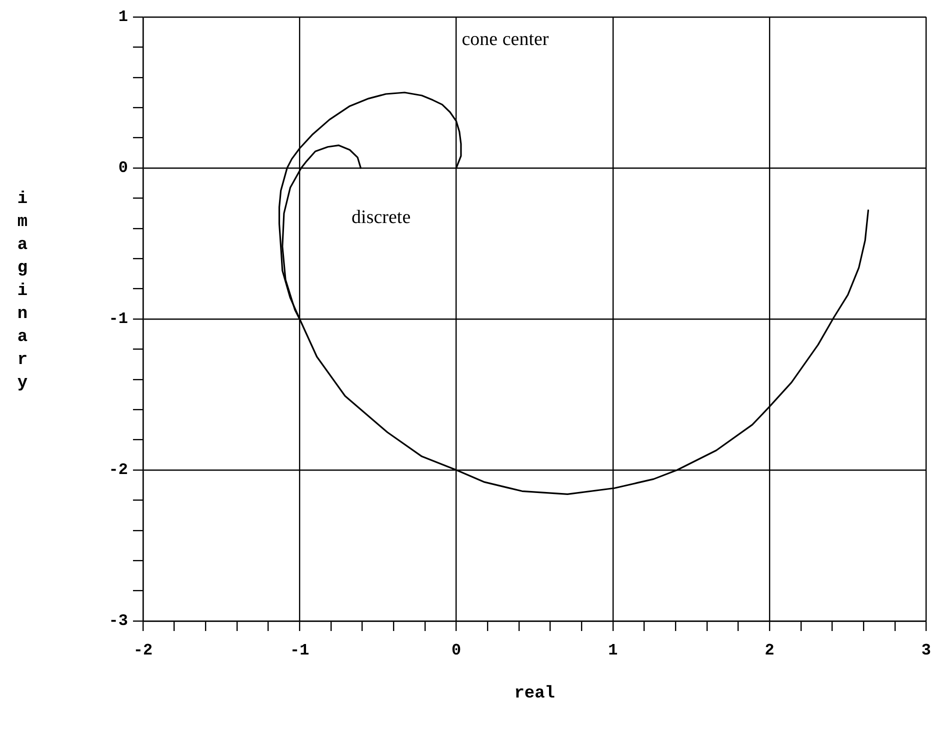 The width and height of the screenshot is (941, 730). Describe the element at coordinates (118, 470) in the screenshot. I see `y-tick-label: -2` at that location.